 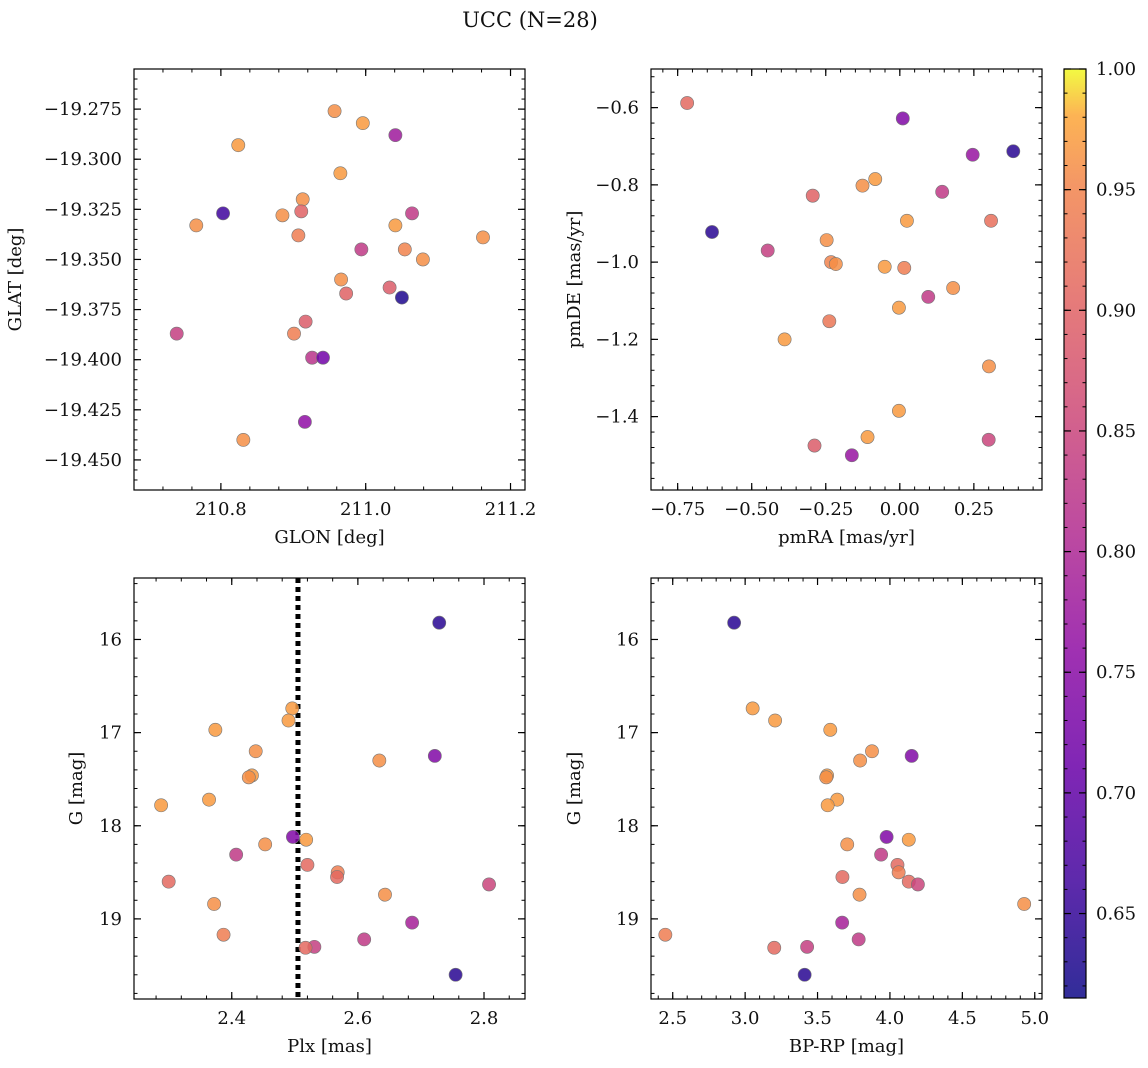 I want to click on colorbar-tick-label: 0.90, so click(x=1116, y=310).